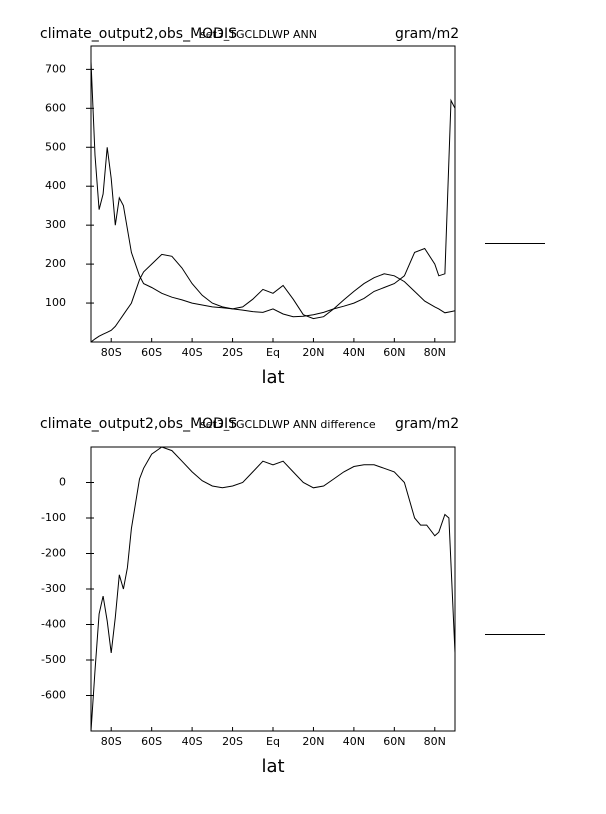 Image resolution: width=606 pixels, height=814 pixels. I want to click on y-tick-label: 300, so click(55, 224).